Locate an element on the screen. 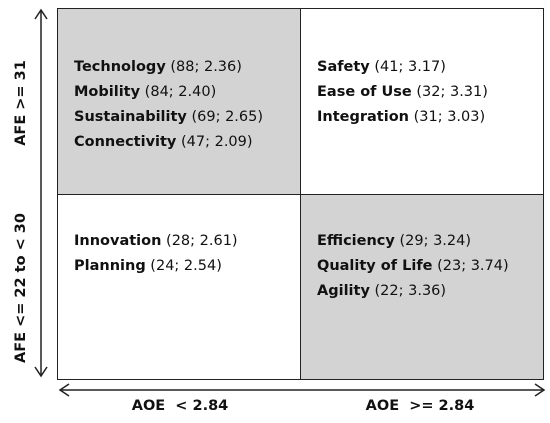  item-stats: (31; 3.03) is located at coordinates (447, 117).